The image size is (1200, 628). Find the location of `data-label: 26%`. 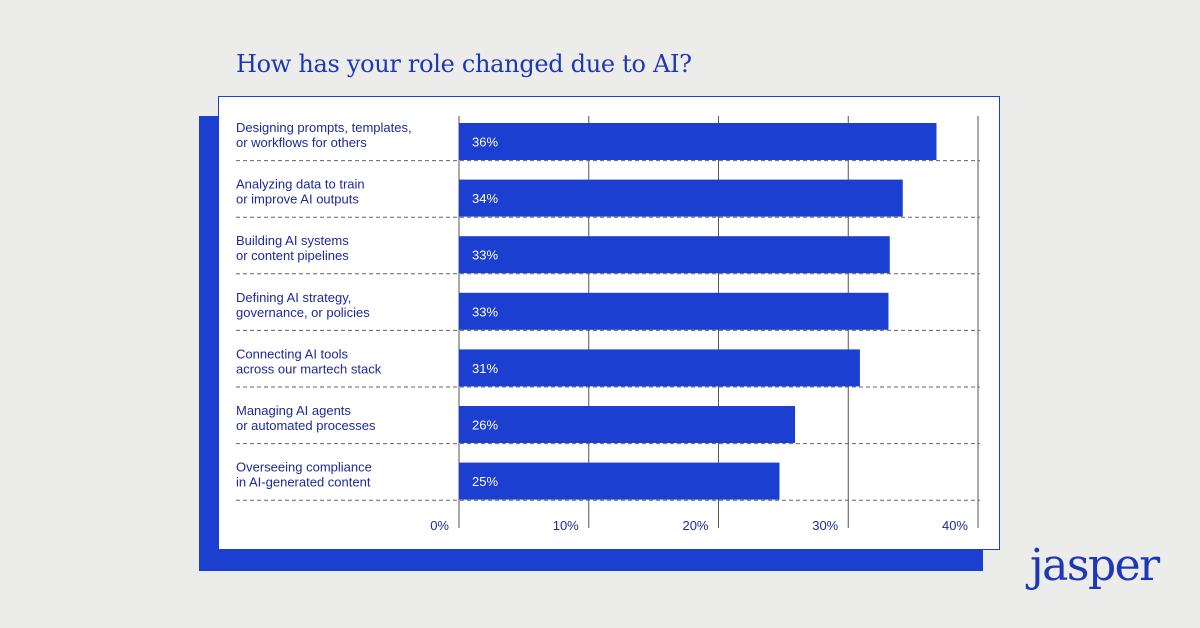

data-label: 26% is located at coordinates (485, 425).